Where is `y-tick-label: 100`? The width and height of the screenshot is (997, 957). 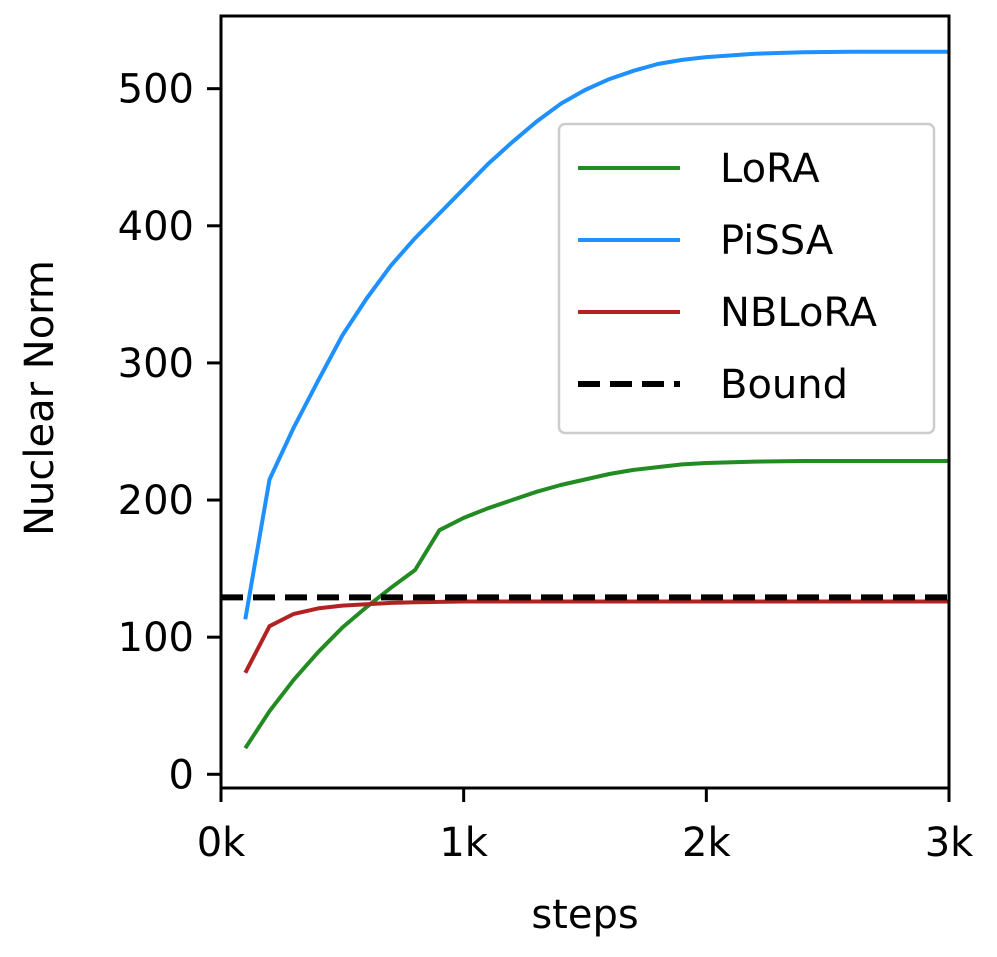
y-tick-label: 100 is located at coordinates (156, 638).